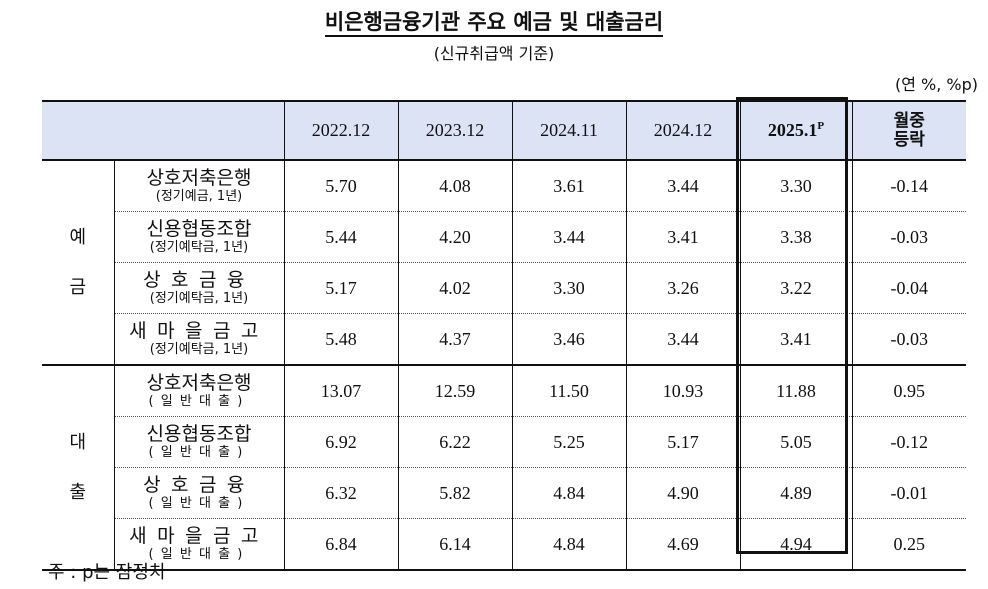 Image resolution: width=988 pixels, height=589 pixels. I want to click on rate-cell: 3.38, so click(796, 237).